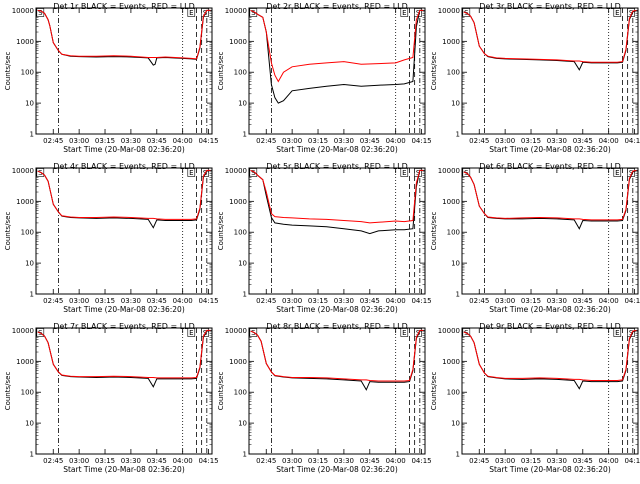  Describe the element at coordinates (337, 6) in the screenshot. I see `panel-title: Det 2r BLACK = Events, RED = LLD` at that location.